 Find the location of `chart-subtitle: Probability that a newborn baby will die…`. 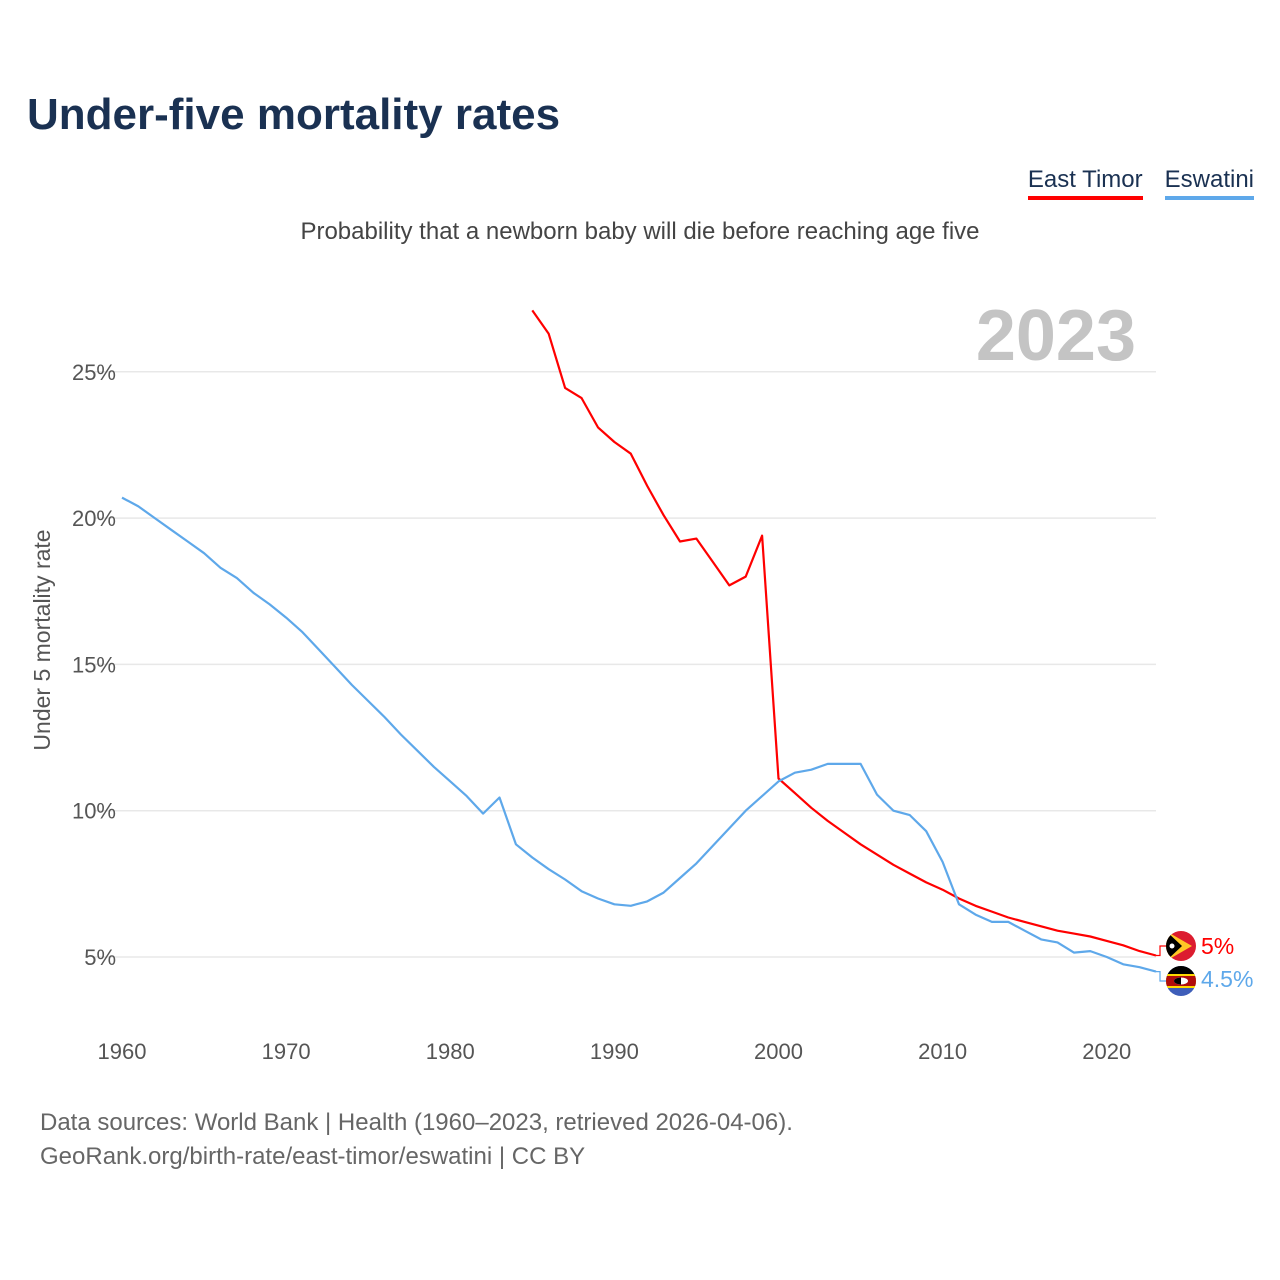

chart-subtitle: Probability that a newborn baby will die… is located at coordinates (640, 231).